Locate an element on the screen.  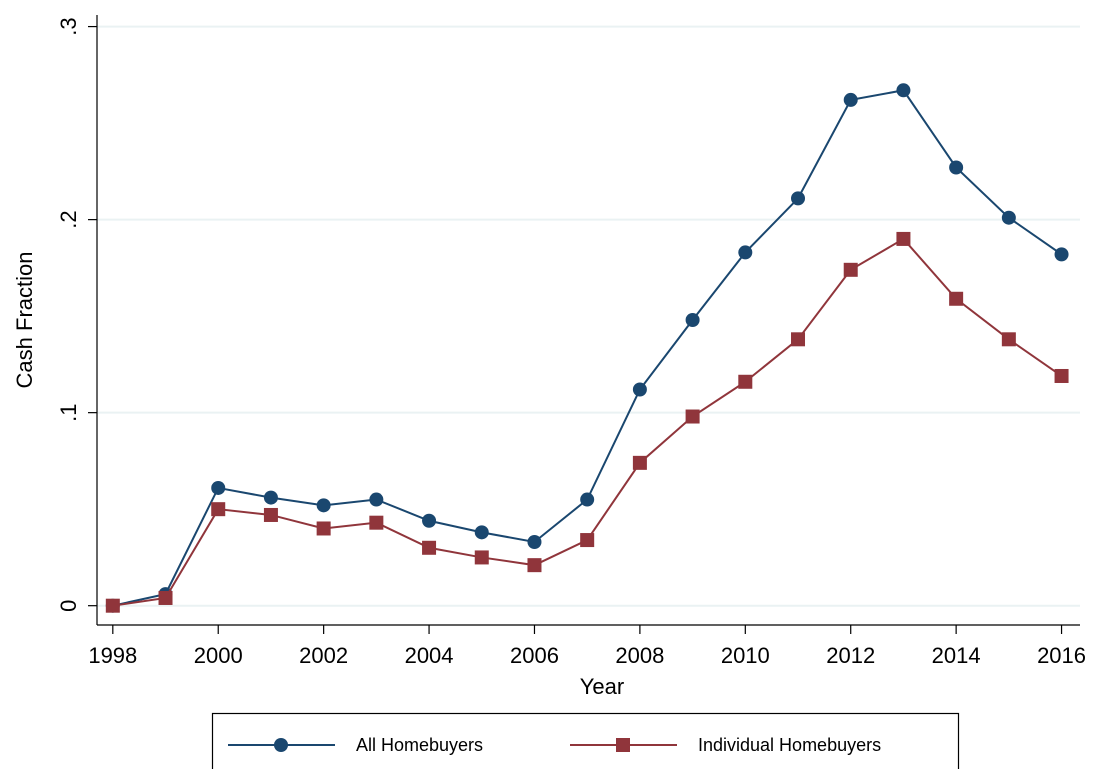
x-tick-label: 2008 is located at coordinates (639, 655).